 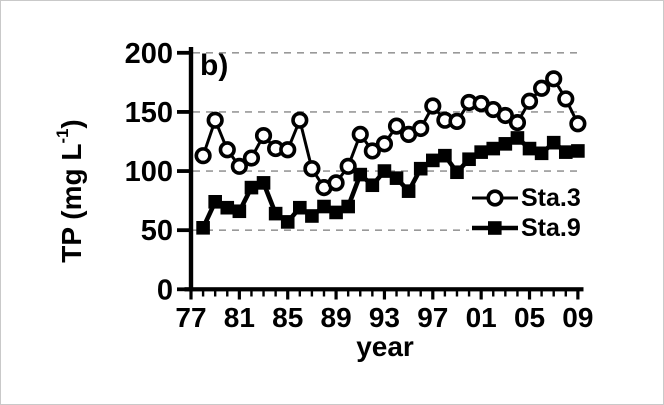 I want to click on legend-label-sta3: Sta.3, so click(x=551, y=198).